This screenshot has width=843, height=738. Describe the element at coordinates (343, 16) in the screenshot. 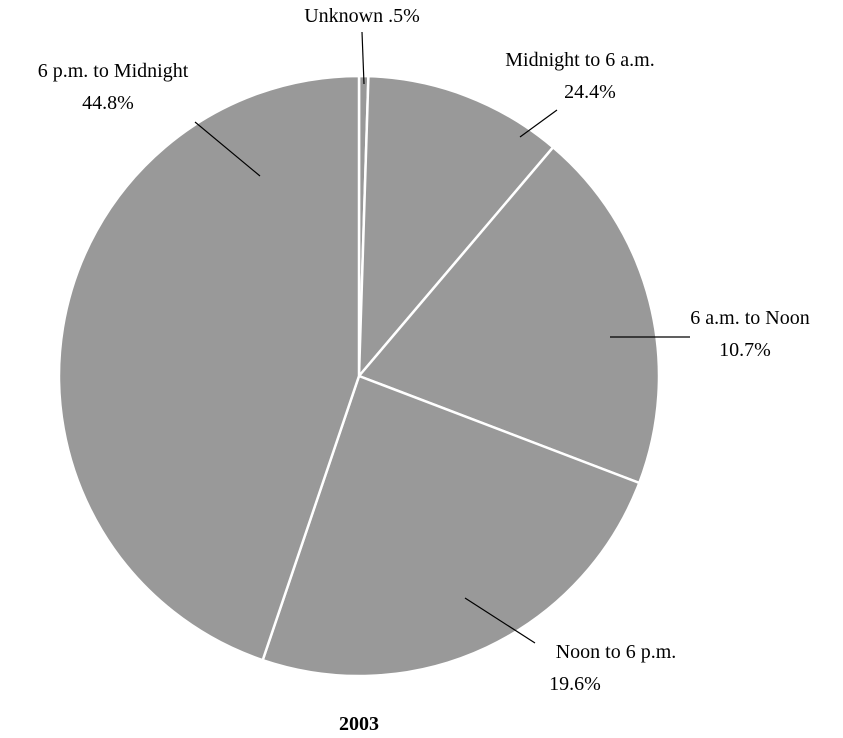

I see `category-label: Unknown` at that location.